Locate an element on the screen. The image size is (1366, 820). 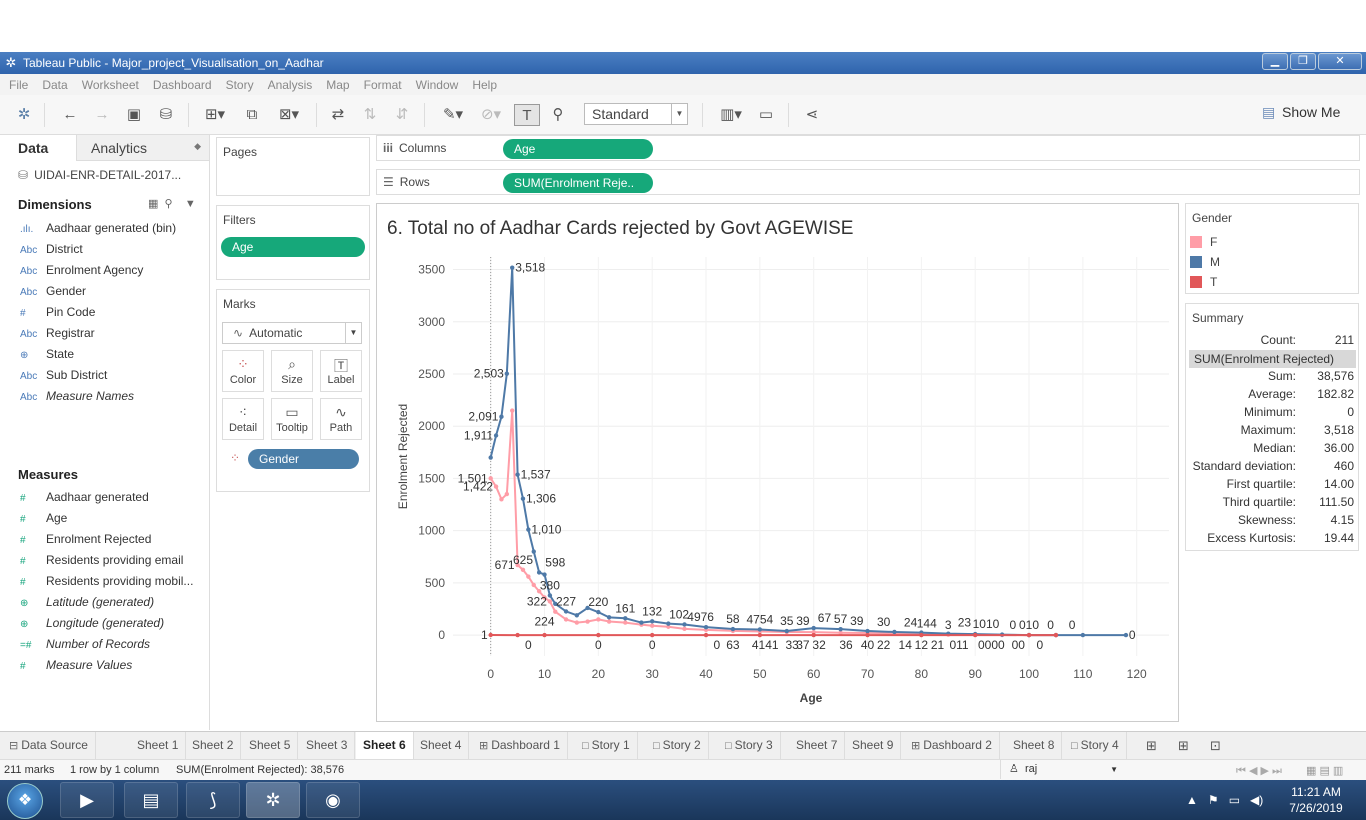
measure-aadhaar-generated: # Aadhaar generated is located at coordinates (84, 499).